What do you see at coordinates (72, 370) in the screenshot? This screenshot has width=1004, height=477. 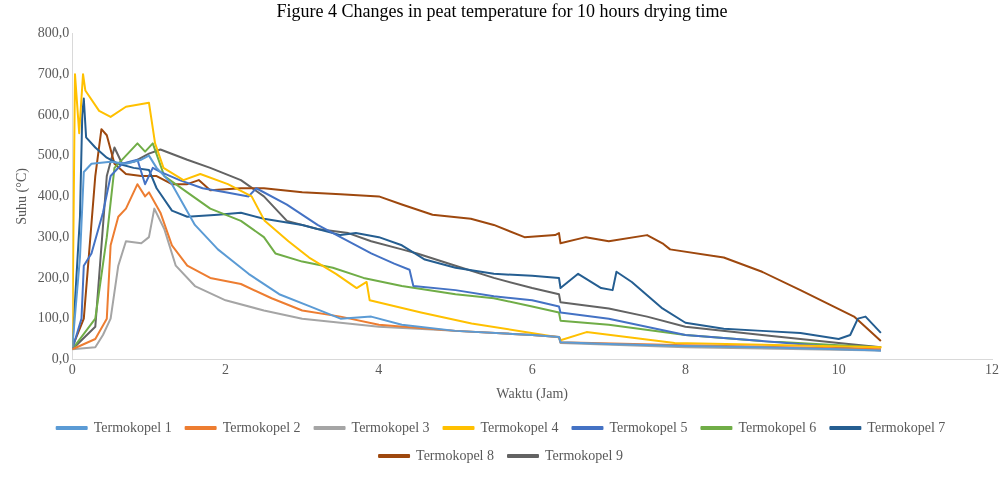 I see `x-tick-label: 0` at bounding box center [72, 370].